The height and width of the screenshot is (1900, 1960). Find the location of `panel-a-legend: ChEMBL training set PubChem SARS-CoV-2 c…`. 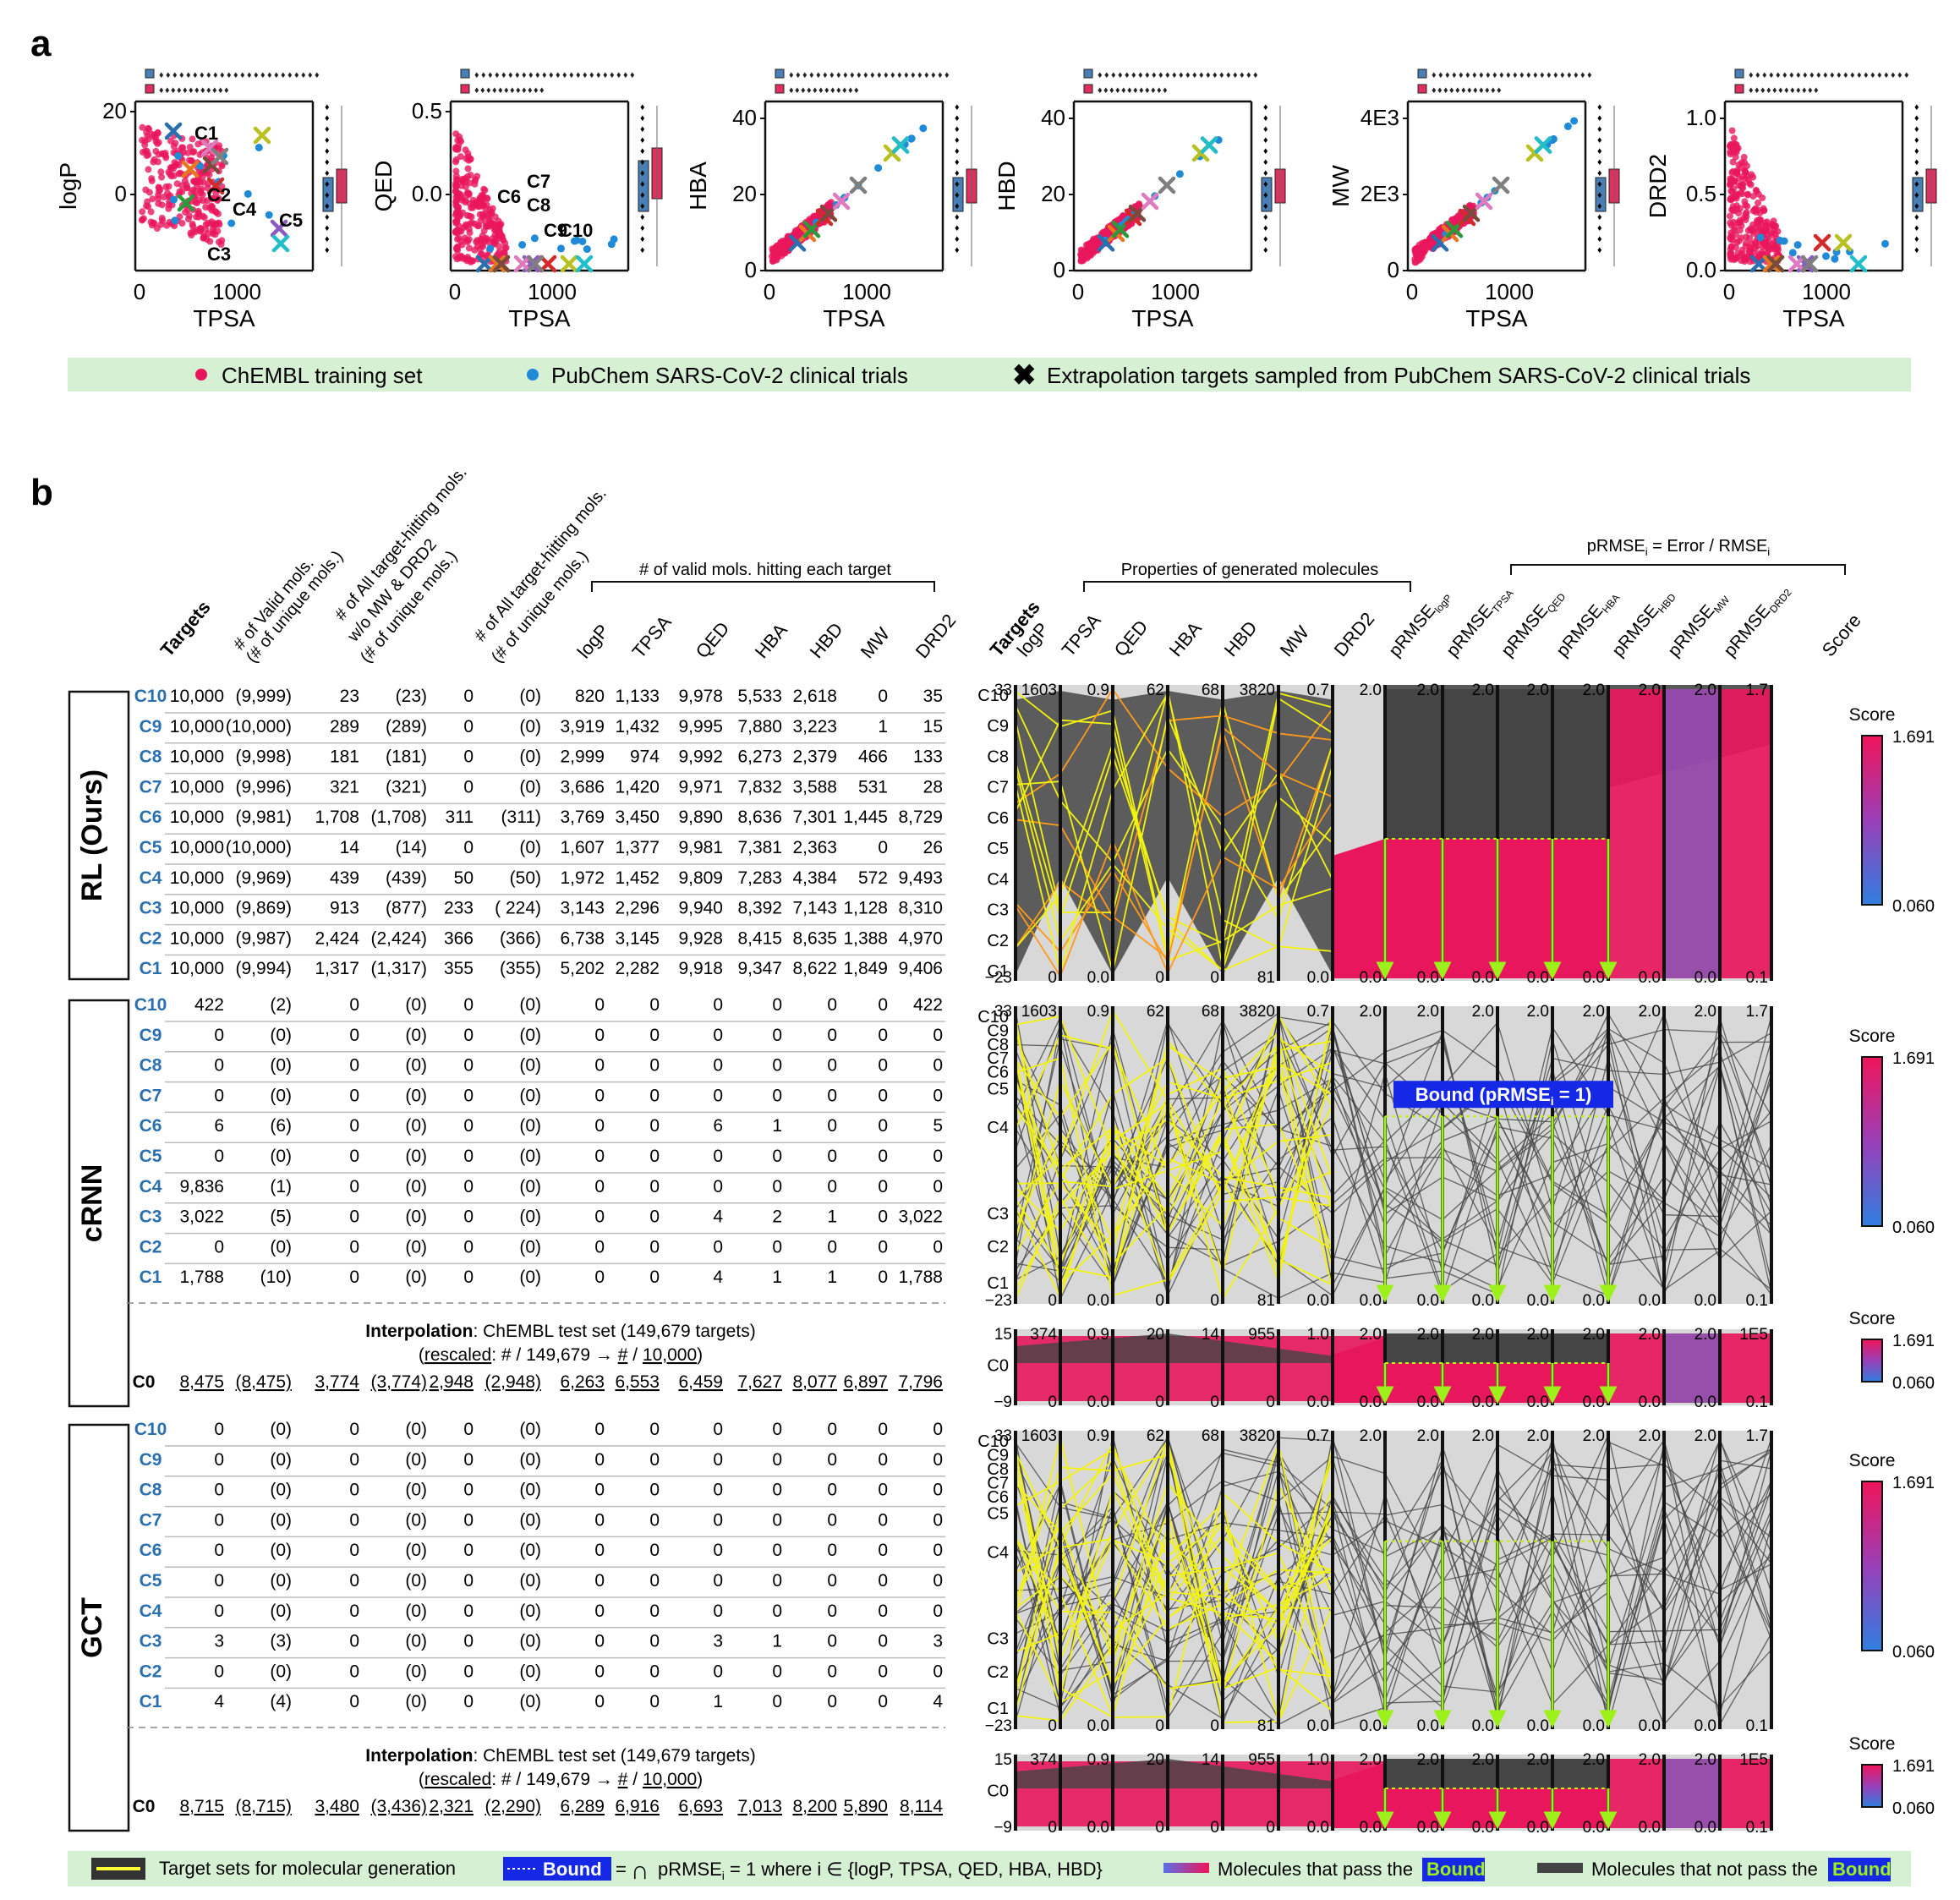

panel-a-legend: ChEMBL training set PubChem SARS-CoV-2 c… is located at coordinates (989, 374).